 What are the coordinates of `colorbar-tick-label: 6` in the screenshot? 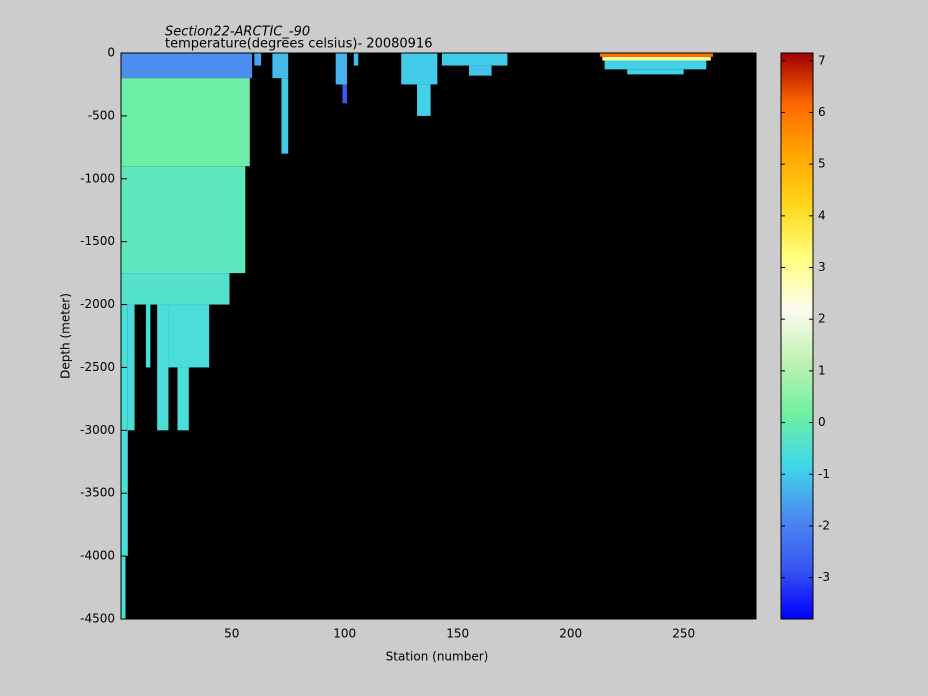 It's located at (822, 112).